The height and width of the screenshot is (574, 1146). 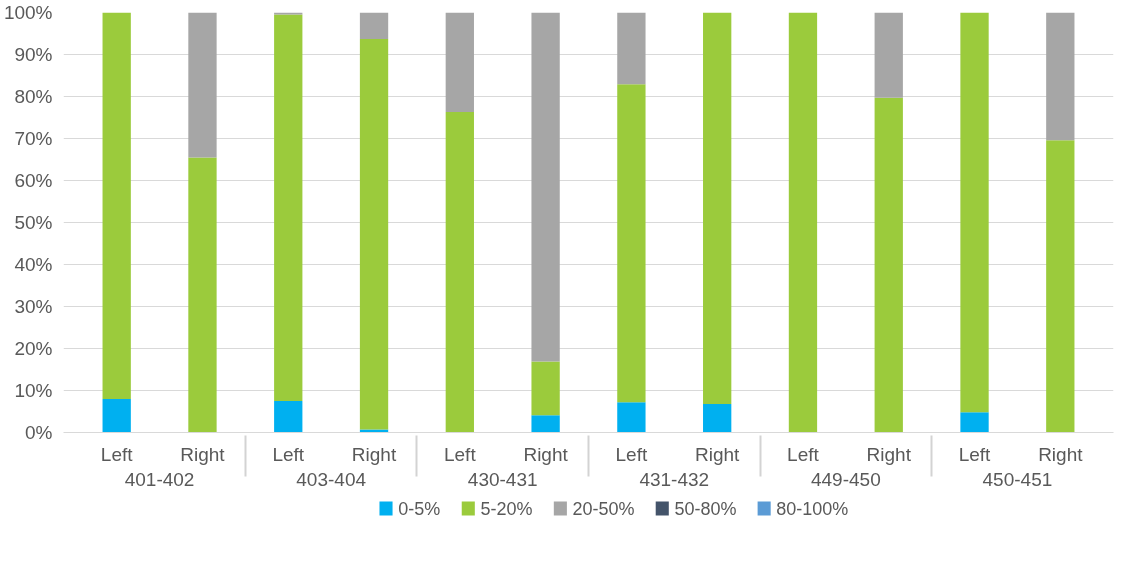 What do you see at coordinates (1017, 479) in the screenshot?
I see `text: 450-451` at bounding box center [1017, 479].